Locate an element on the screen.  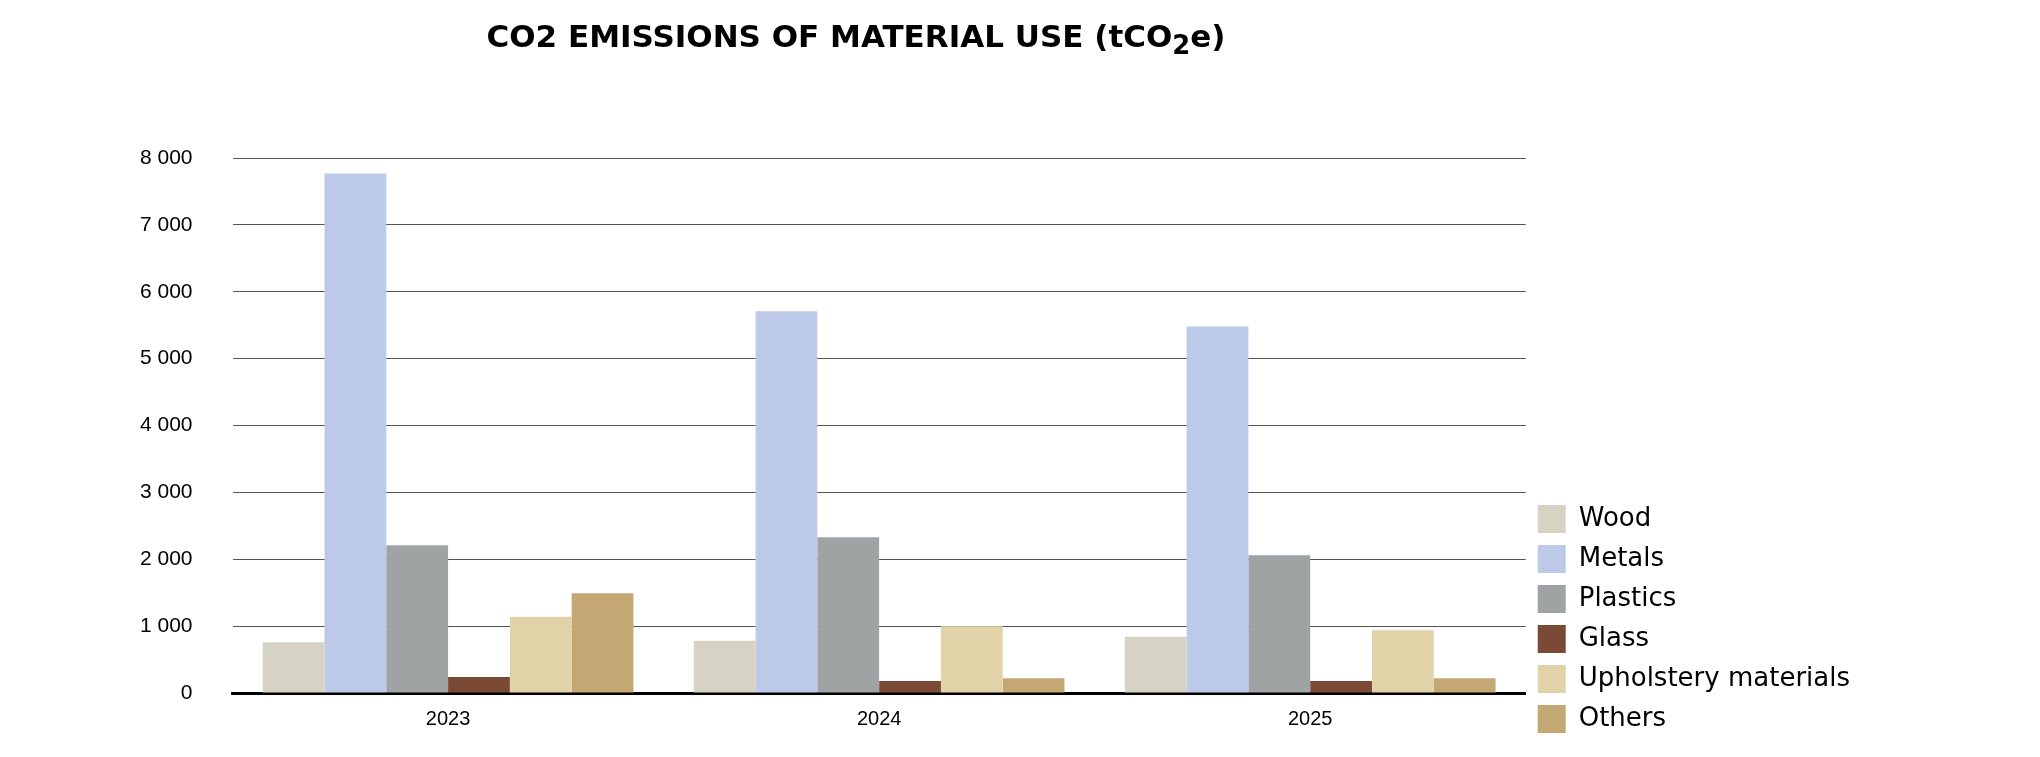
legend-label: Glass is located at coordinates (1614, 636).